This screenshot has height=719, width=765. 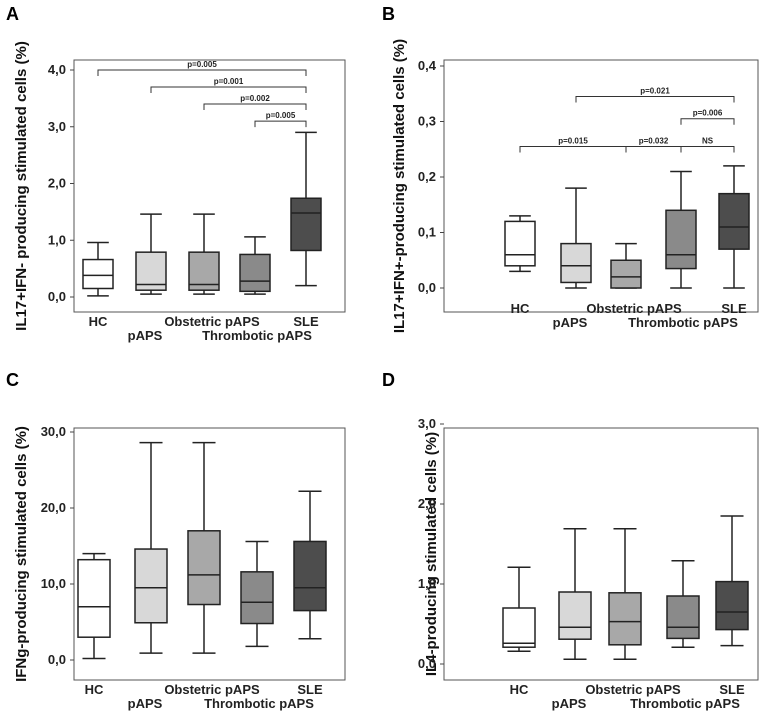 What do you see at coordinates (427, 176) in the screenshot?
I see `y-tick-label: 0,2` at bounding box center [427, 176].